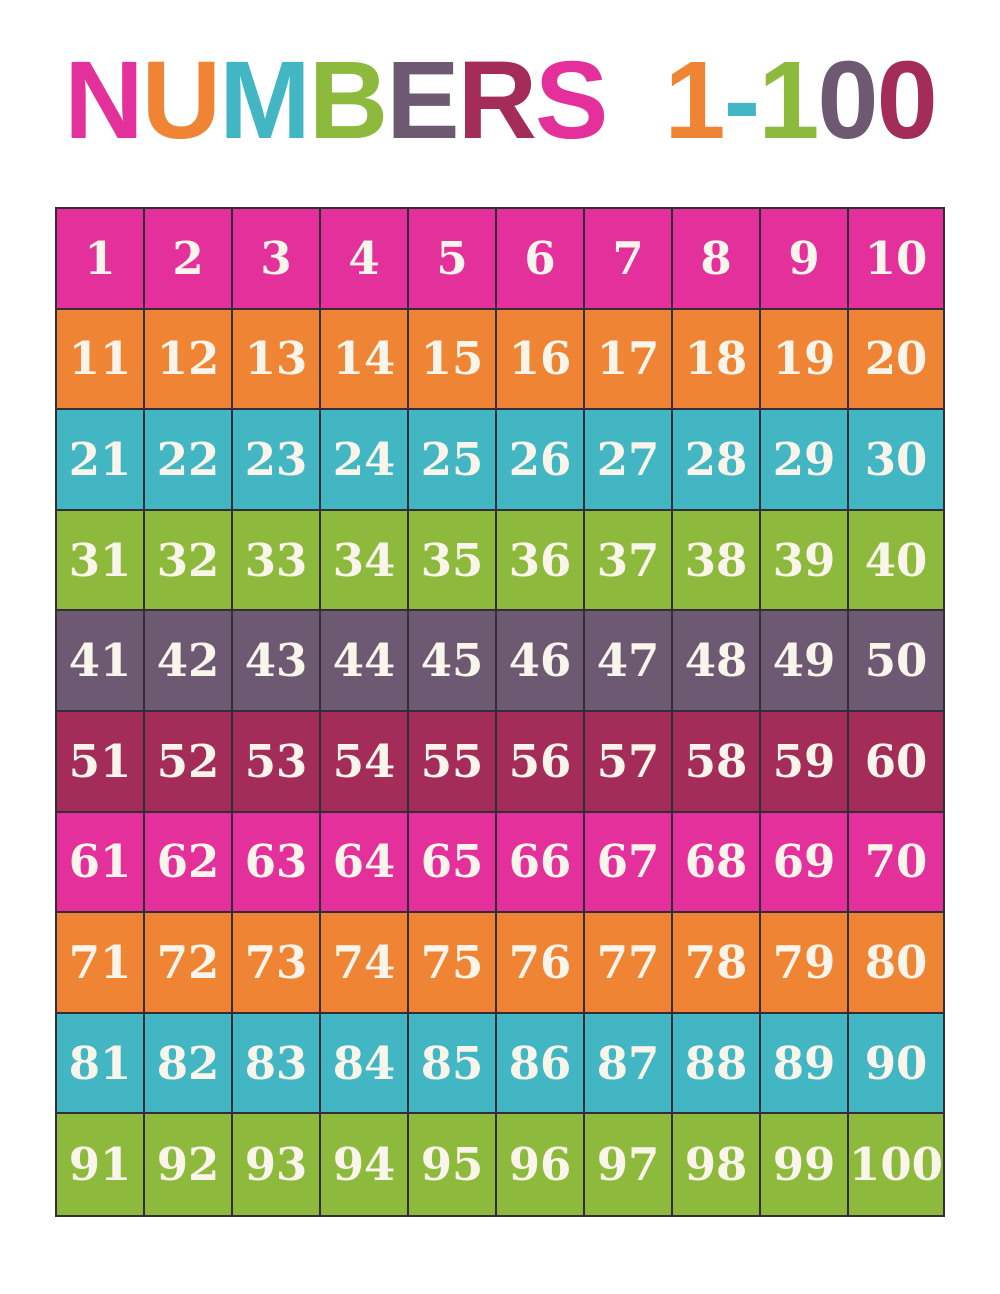  Describe the element at coordinates (189, 561) in the screenshot. I see `number-cell: 32` at that location.